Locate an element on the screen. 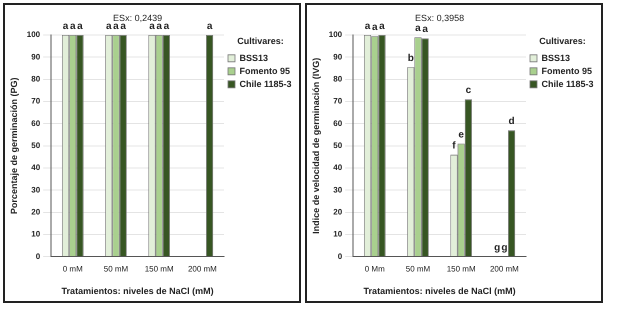 The height and width of the screenshot is (310, 620). text: ESx: 0,2439 is located at coordinates (137, 17).